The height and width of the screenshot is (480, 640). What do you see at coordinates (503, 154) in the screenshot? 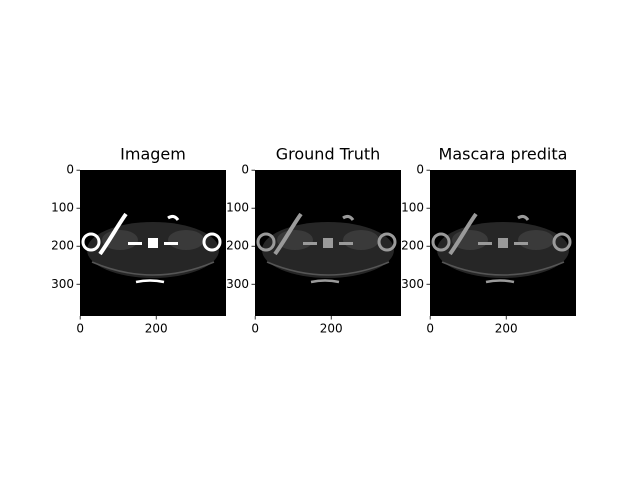
I see `axes-title: Mascara predita` at bounding box center [503, 154].